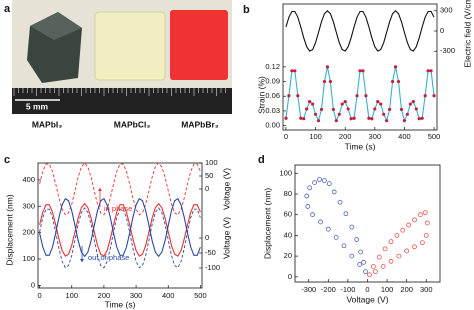  Describe the element at coordinates (118, 208) in the screenshot. I see `annotation: in phase` at that location.